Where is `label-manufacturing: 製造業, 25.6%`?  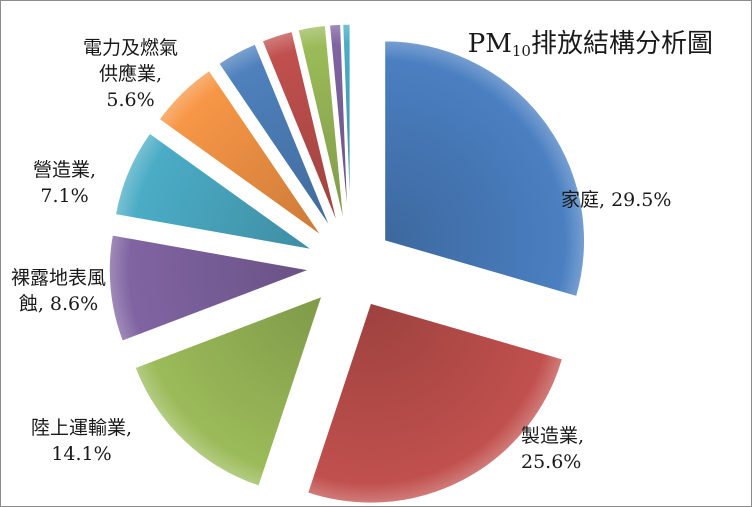 label-manufacturing: 製造業, 25.6% is located at coordinates (552, 449).